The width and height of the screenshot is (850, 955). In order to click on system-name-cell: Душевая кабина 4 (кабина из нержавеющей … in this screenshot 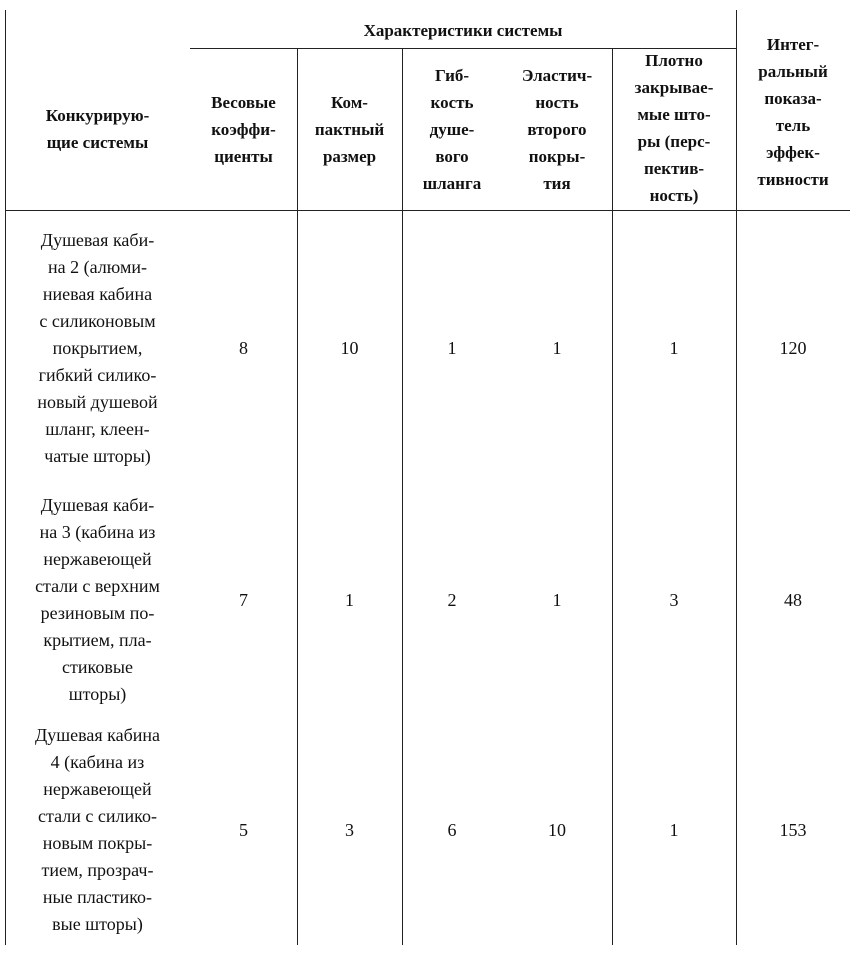, I will do `click(97, 829)`.